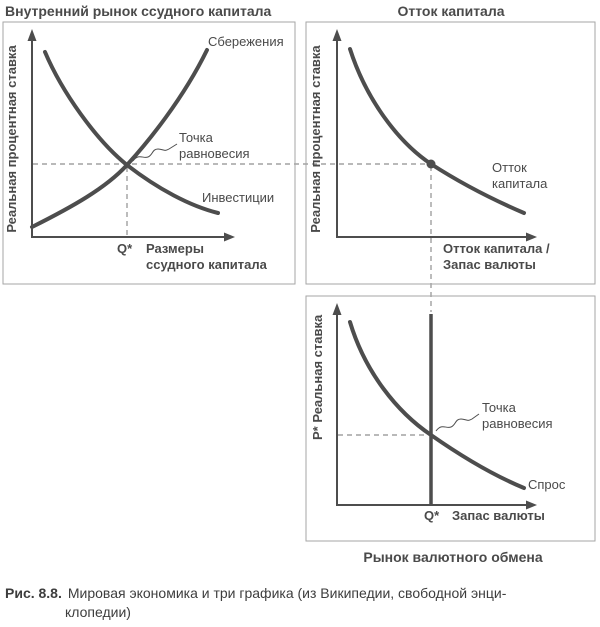 This screenshot has height=627, width=600. I want to click on x-axis-label-line2: Запас валюты, so click(489, 264).